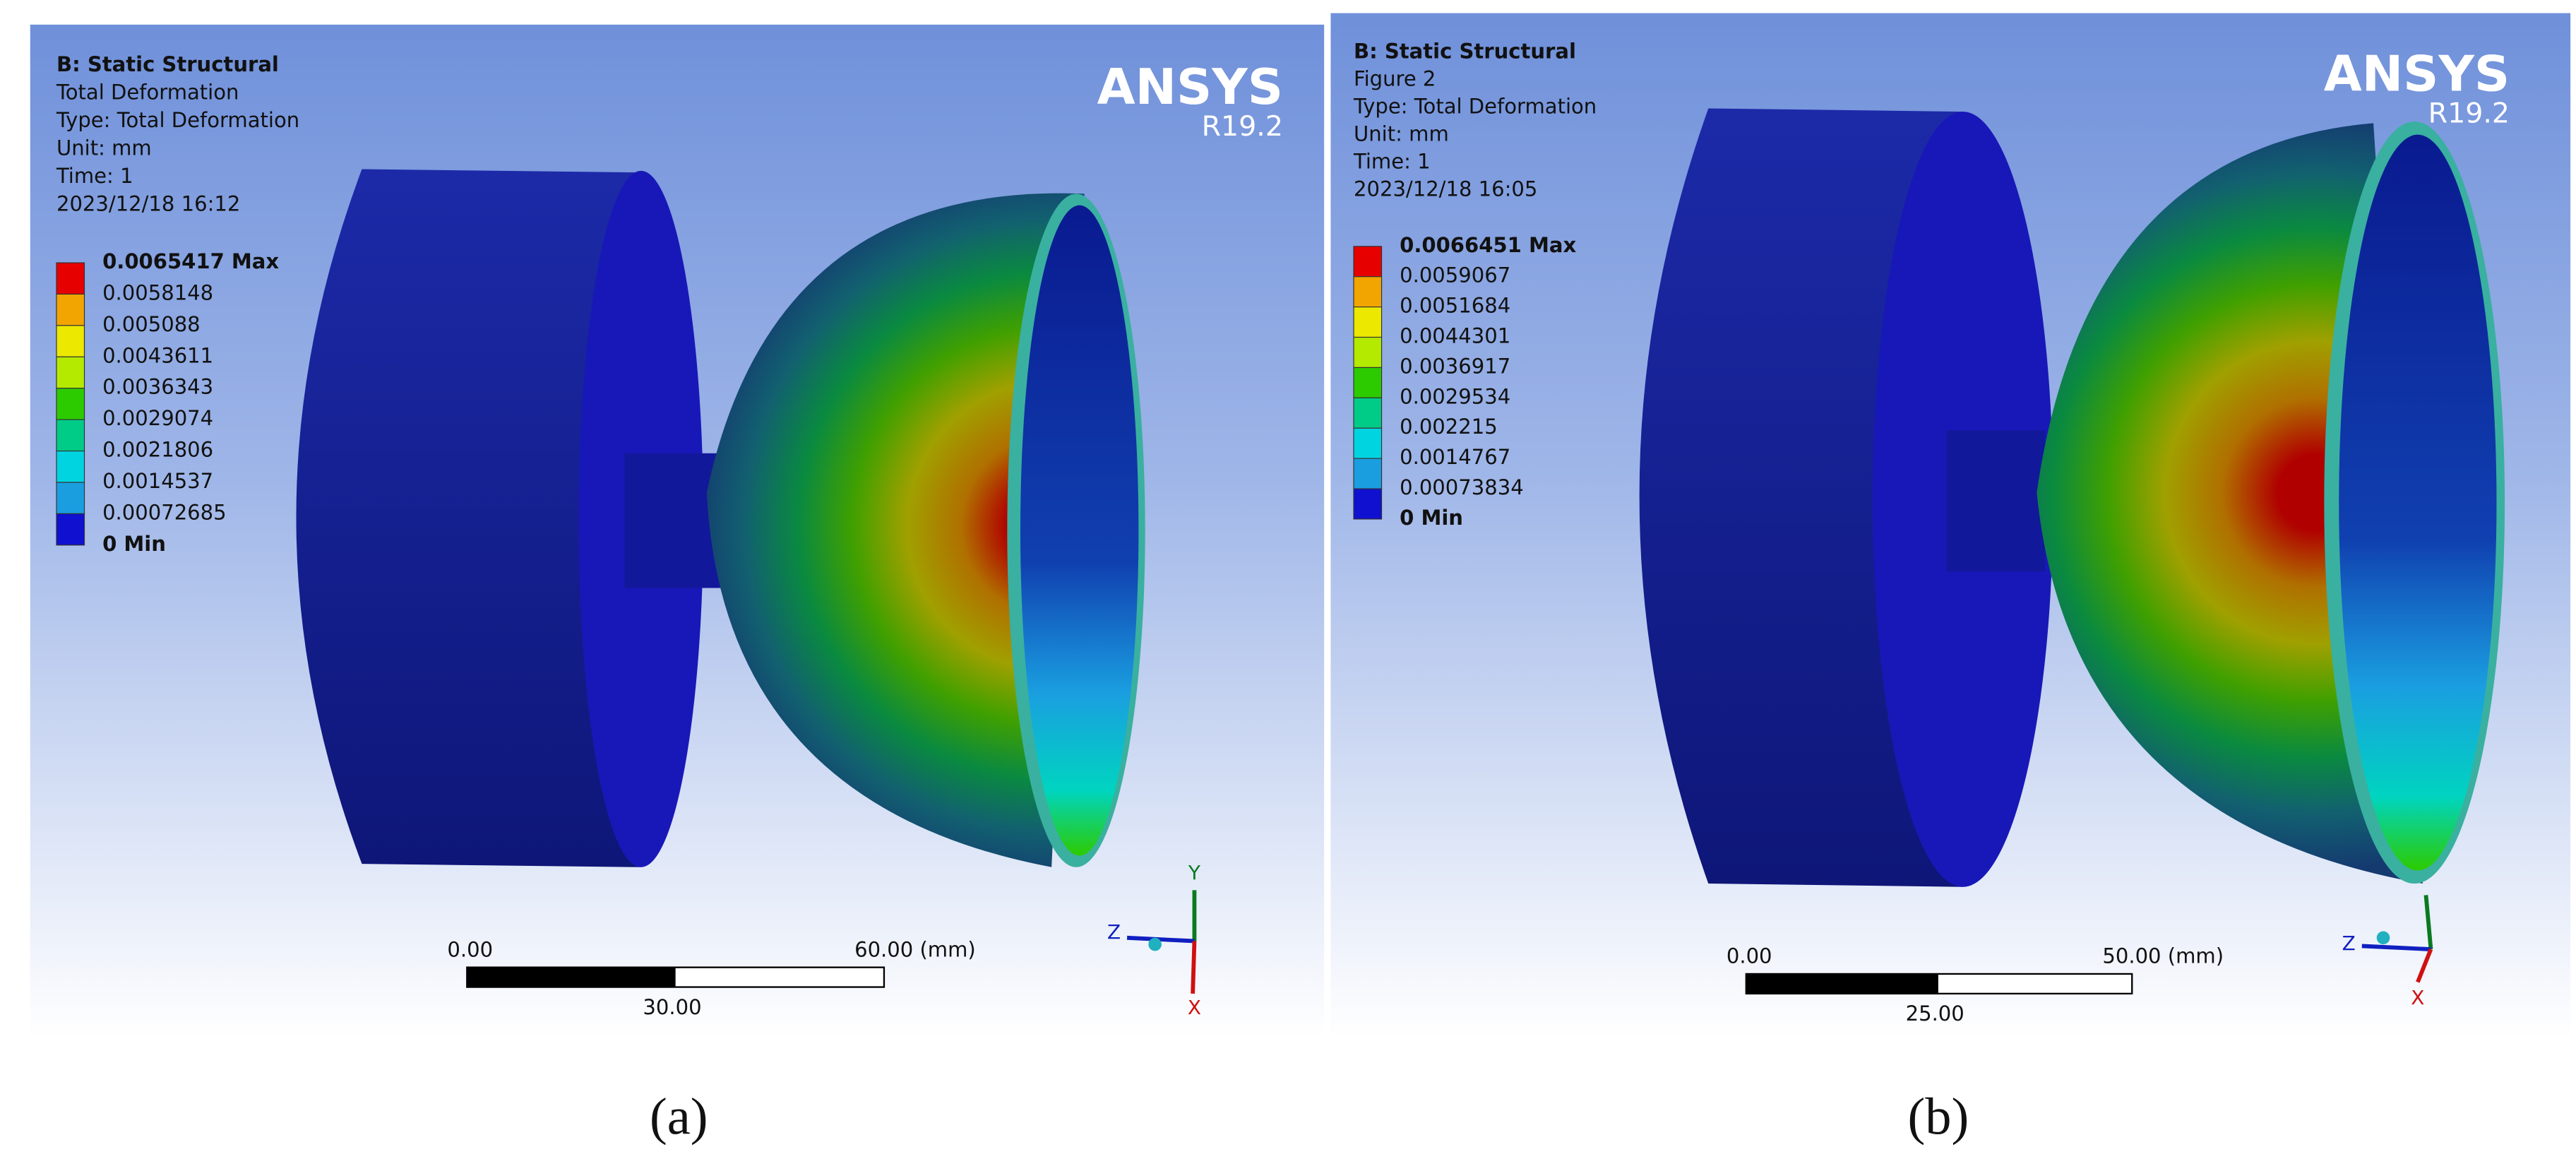 The width and height of the screenshot is (2576, 1171). What do you see at coordinates (190, 261) in the screenshot?
I see `legend-label: 0.0065417 Max` at bounding box center [190, 261].